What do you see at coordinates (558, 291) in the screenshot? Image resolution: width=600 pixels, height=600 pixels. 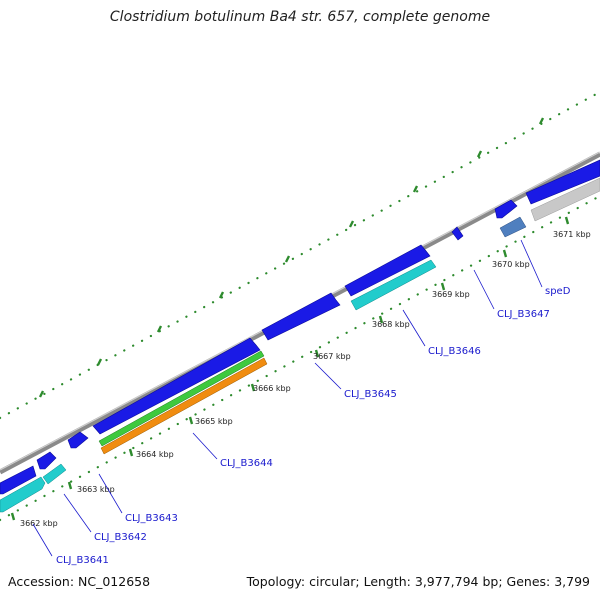 I see `gene-label-sped: speD` at bounding box center [558, 291].